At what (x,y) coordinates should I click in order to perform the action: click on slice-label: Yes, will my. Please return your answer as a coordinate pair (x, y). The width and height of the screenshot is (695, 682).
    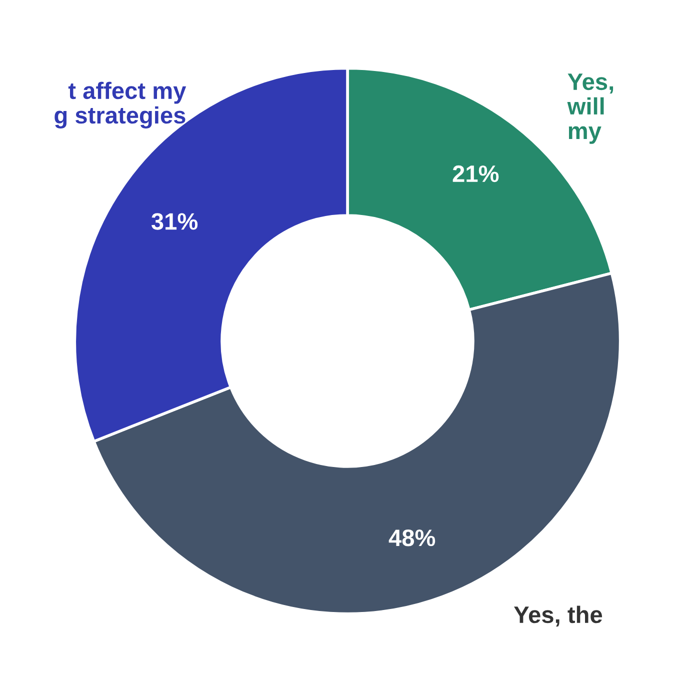
    Looking at the image, I should click on (590, 109).